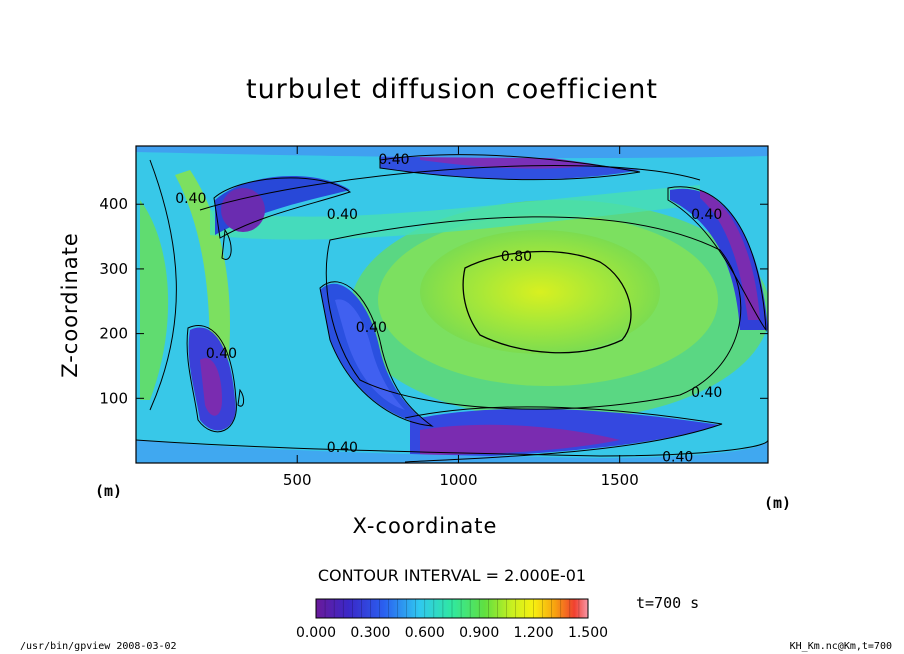  Describe the element at coordinates (316, 633) in the screenshot. I see `colorbar-tick-label: 0.000` at that location.